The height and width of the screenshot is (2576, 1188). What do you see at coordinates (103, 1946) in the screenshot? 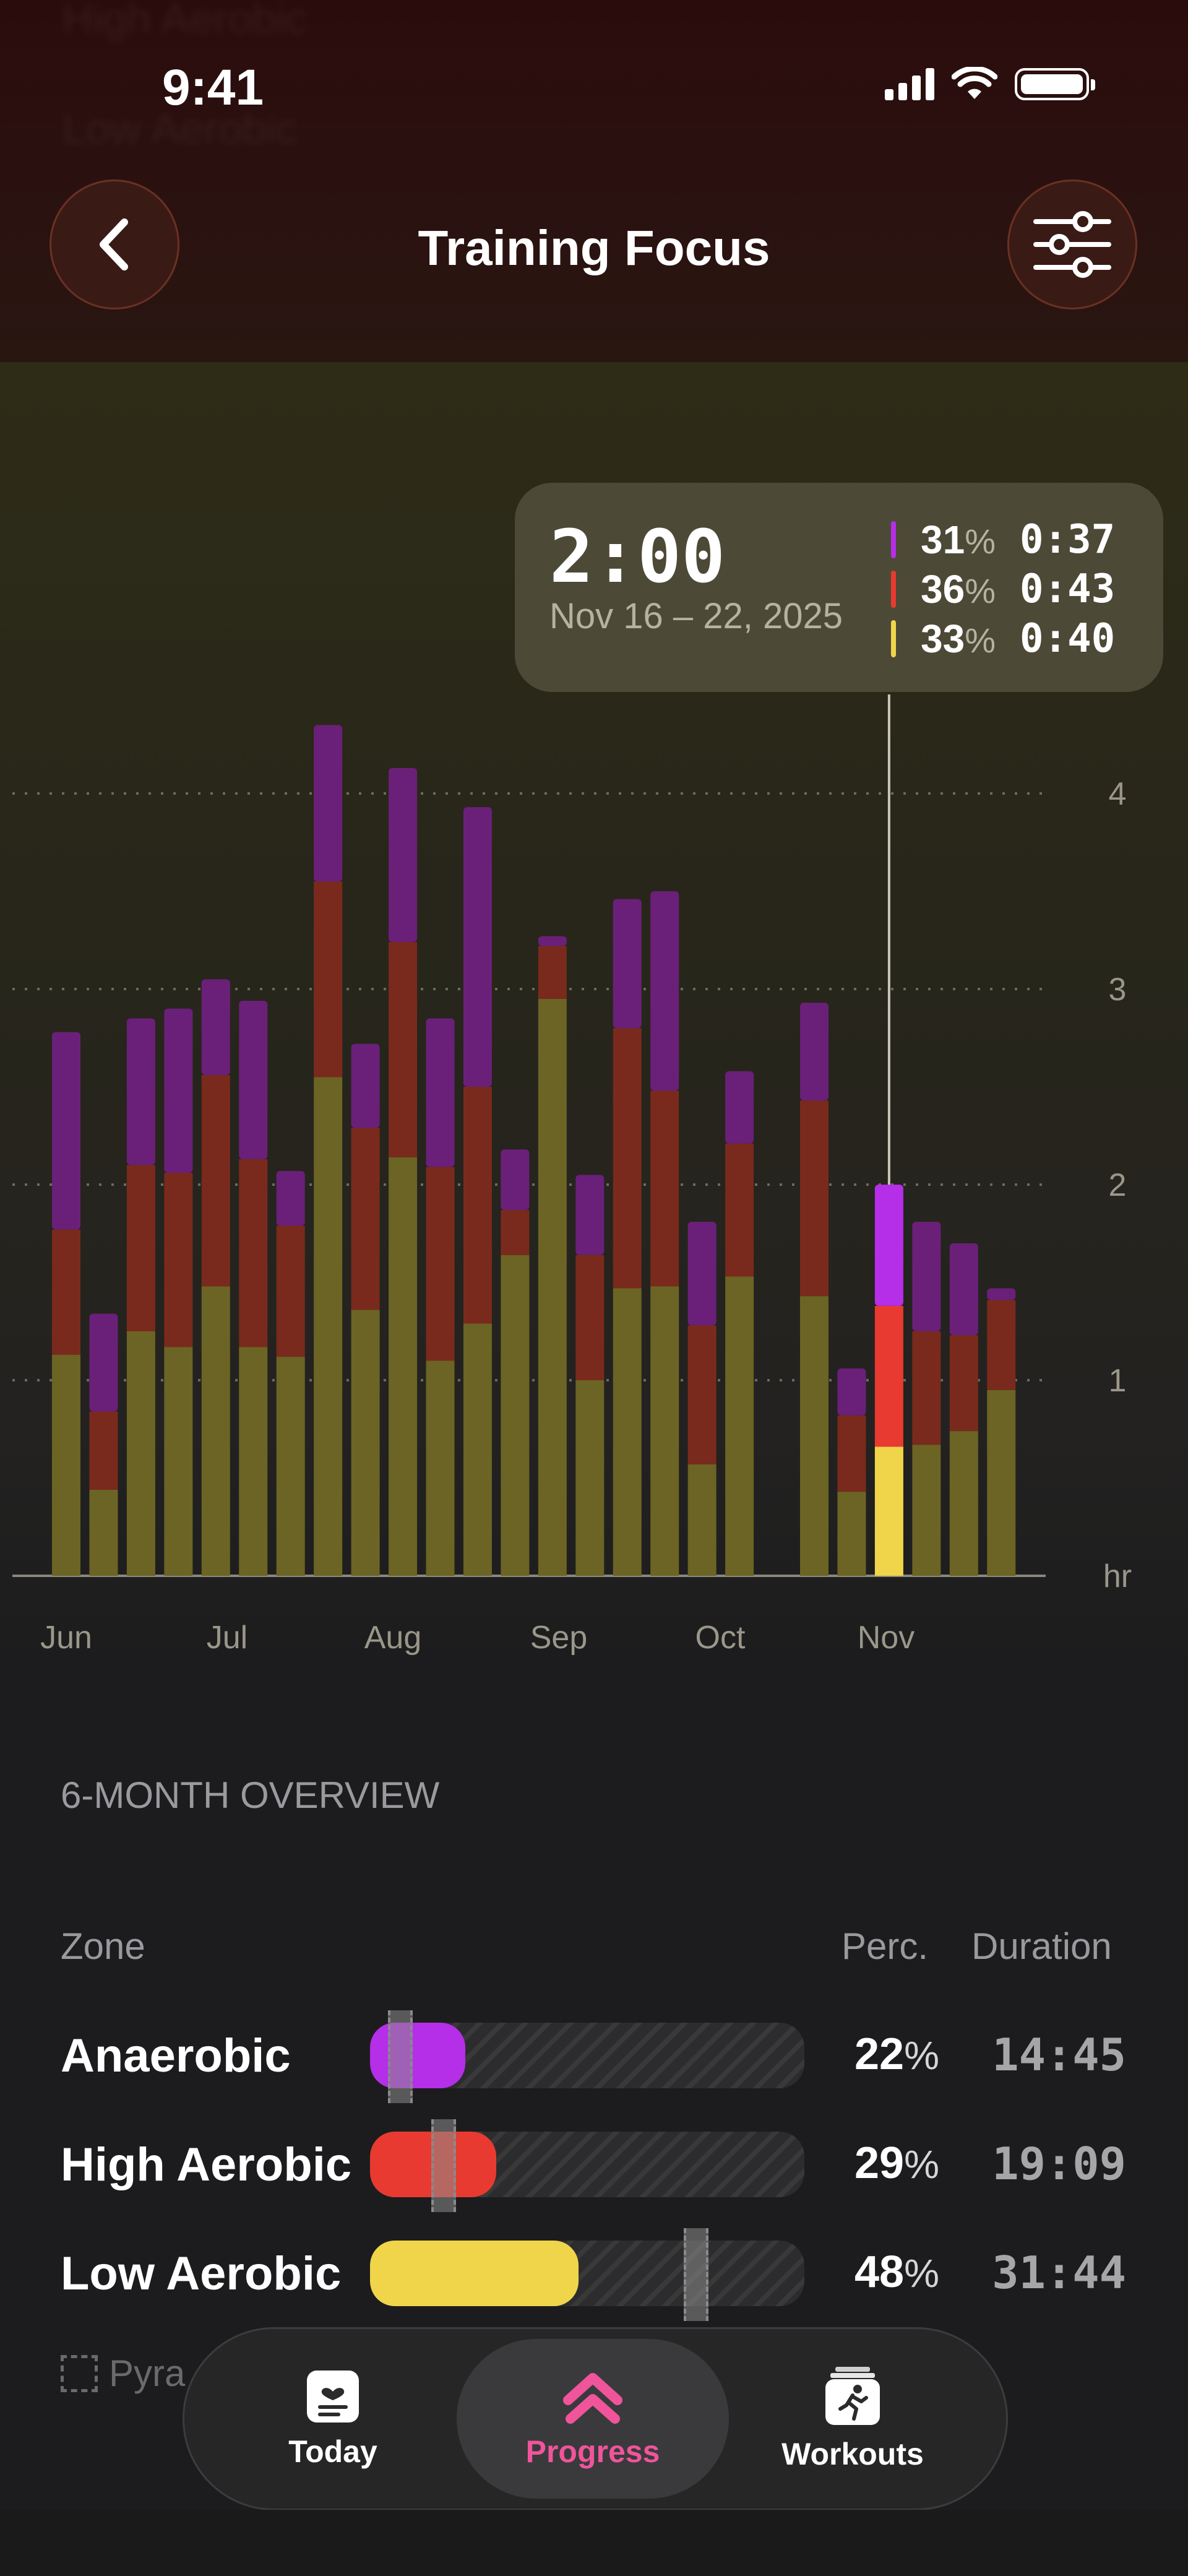
I see `column-header-zone: Zone` at bounding box center [103, 1946].